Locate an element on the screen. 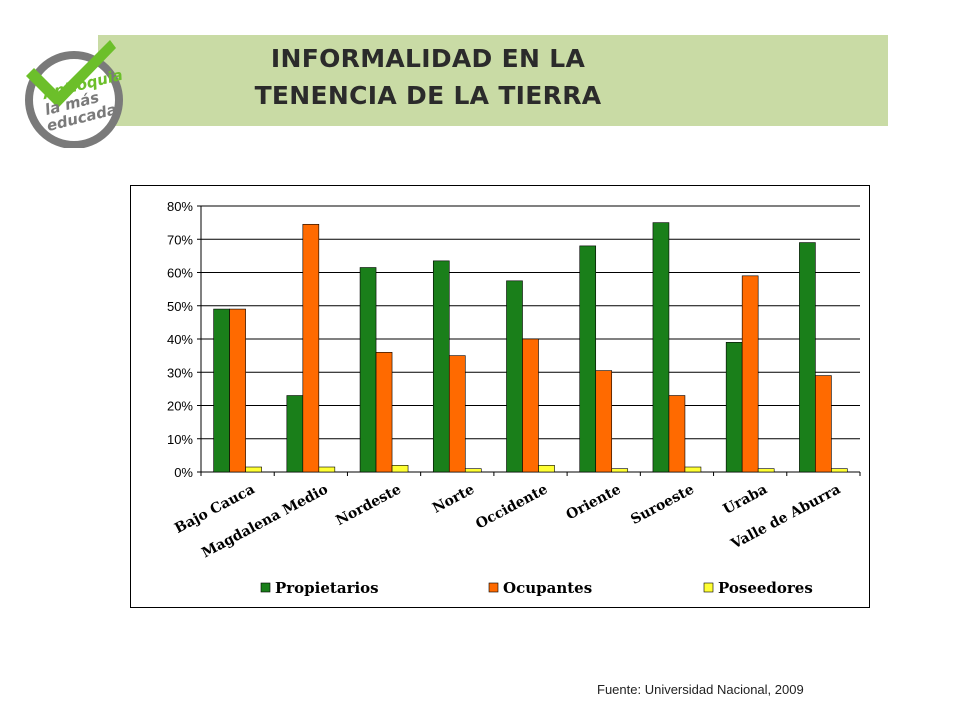 This screenshot has height=720, width=960. y-tick-label: 60% is located at coordinates (180, 273).